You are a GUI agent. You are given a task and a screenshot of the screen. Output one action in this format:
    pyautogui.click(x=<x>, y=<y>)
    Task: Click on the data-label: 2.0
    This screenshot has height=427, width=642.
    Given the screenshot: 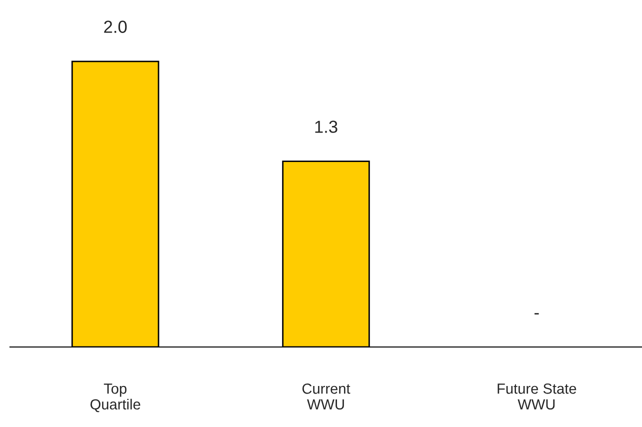 What is the action you would take?
    pyautogui.click(x=115, y=26)
    